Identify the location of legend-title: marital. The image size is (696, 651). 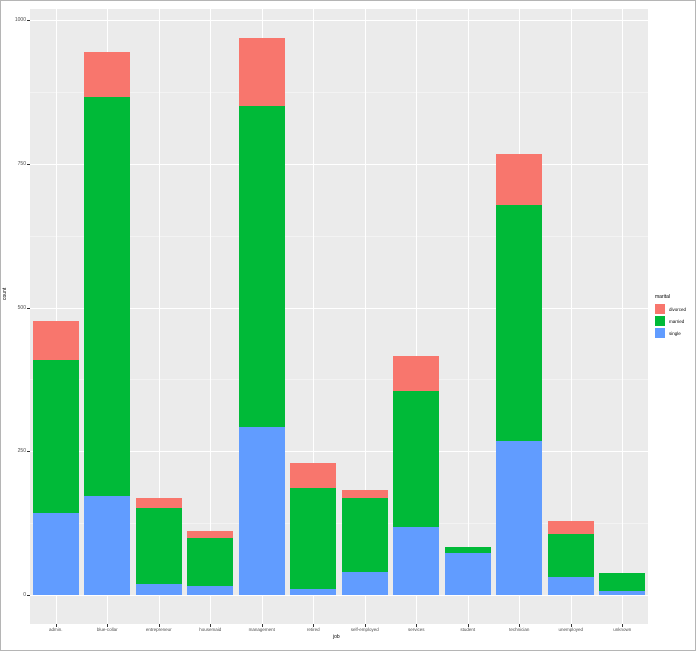
(663, 297).